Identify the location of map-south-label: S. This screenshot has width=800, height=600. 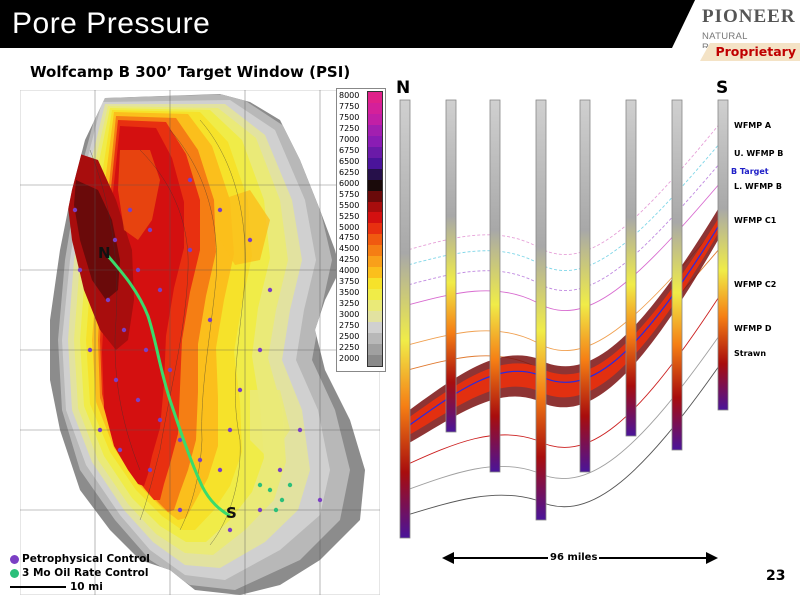
(231, 513).